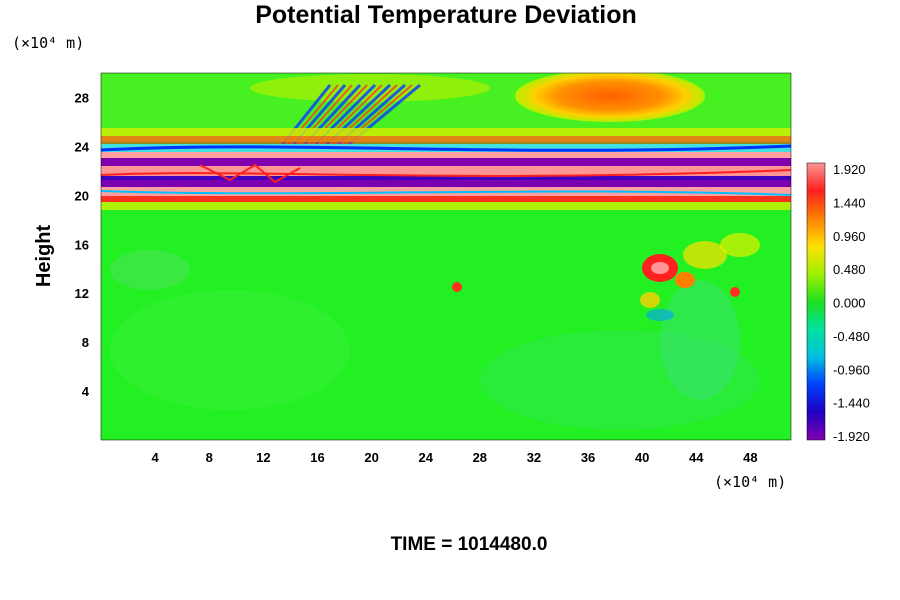 The height and width of the screenshot is (600, 900). What do you see at coordinates (156, 457) in the screenshot?
I see `x-tick-label: 4` at bounding box center [156, 457].